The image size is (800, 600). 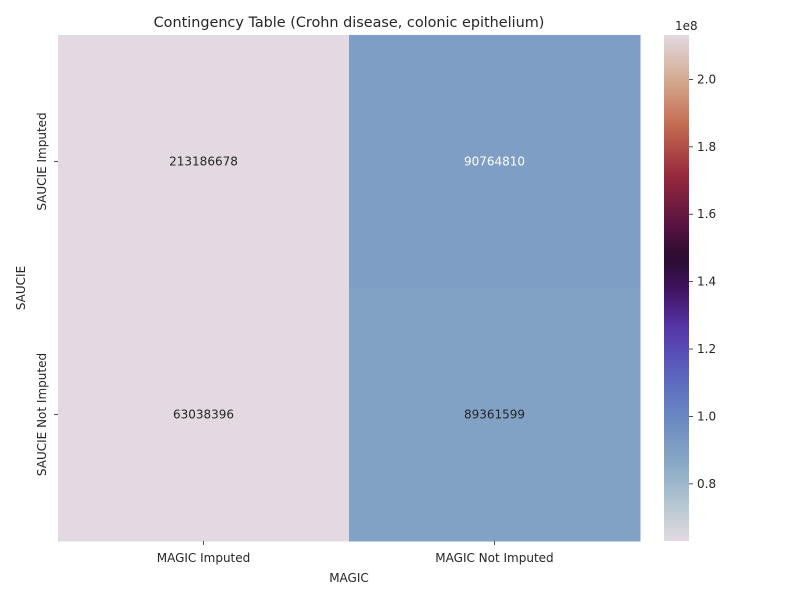 What do you see at coordinates (349, 578) in the screenshot?
I see `x-axis-label: MAGIC` at bounding box center [349, 578].